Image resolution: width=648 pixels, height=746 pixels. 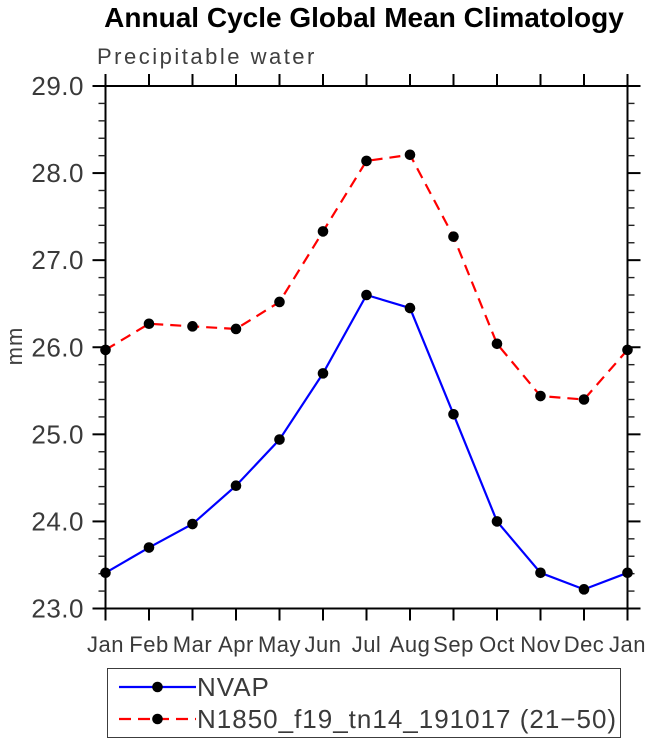 I want to click on legend-label: N1850_f19_tn14_191017 (21−50), so click(x=407, y=719).